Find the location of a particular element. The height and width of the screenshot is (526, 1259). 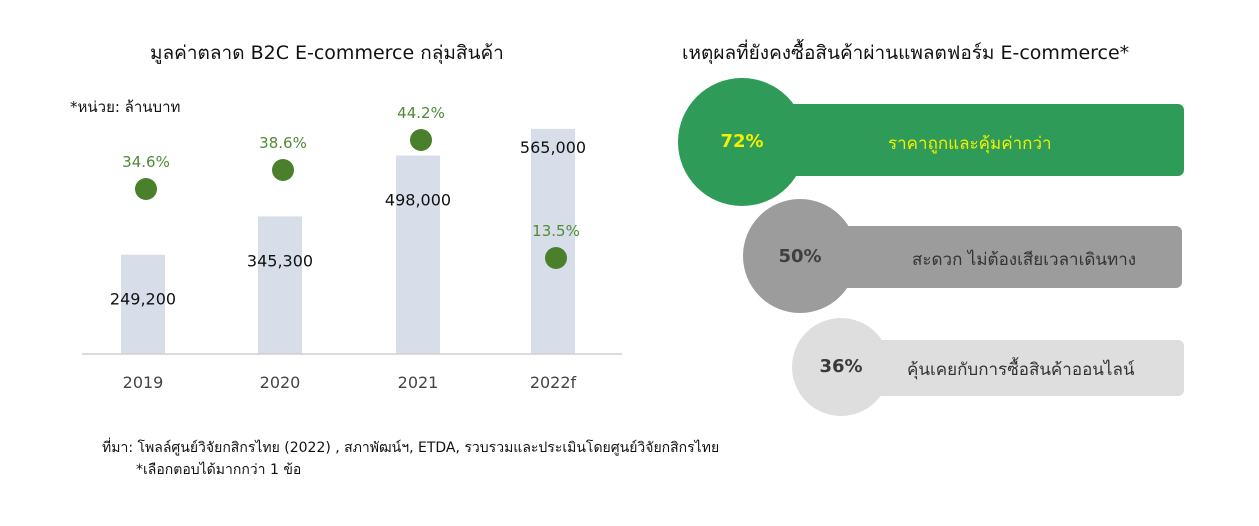

percent-value: 50% is located at coordinates (800, 256).